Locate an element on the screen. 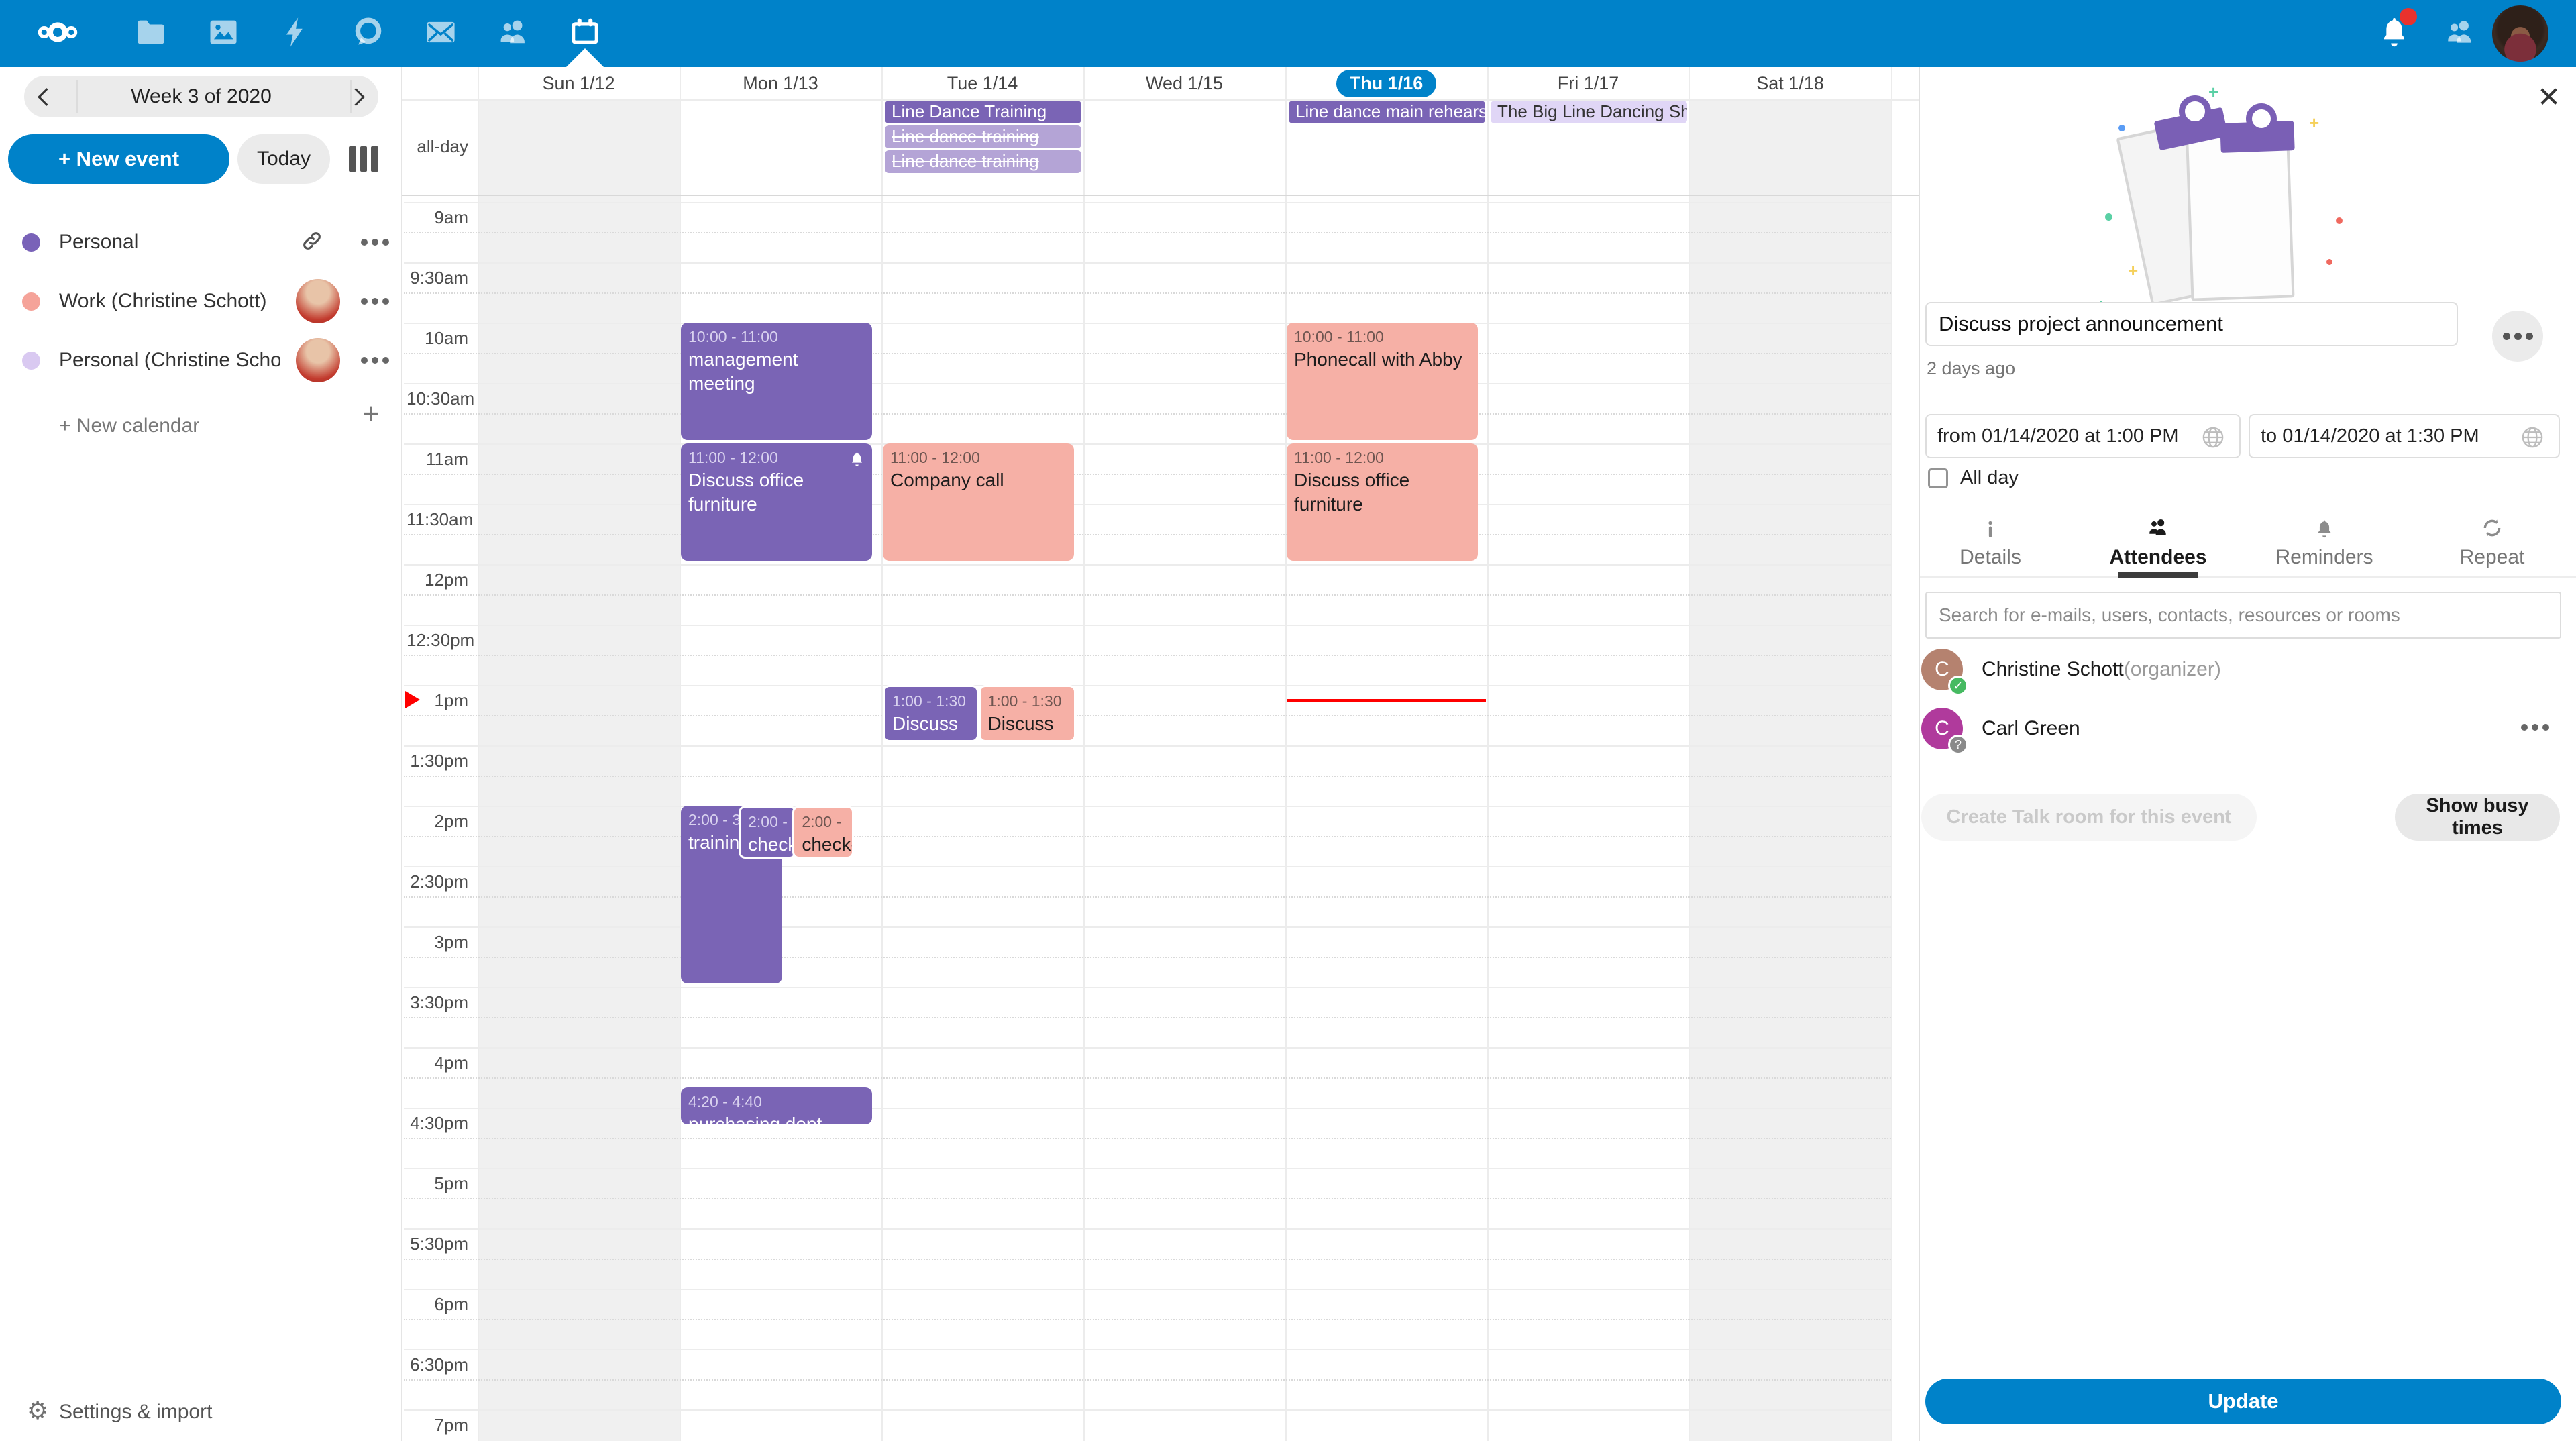  calendar-event: 10:00 - 11:00 Phonecall with Abby is located at coordinates (1383, 381).